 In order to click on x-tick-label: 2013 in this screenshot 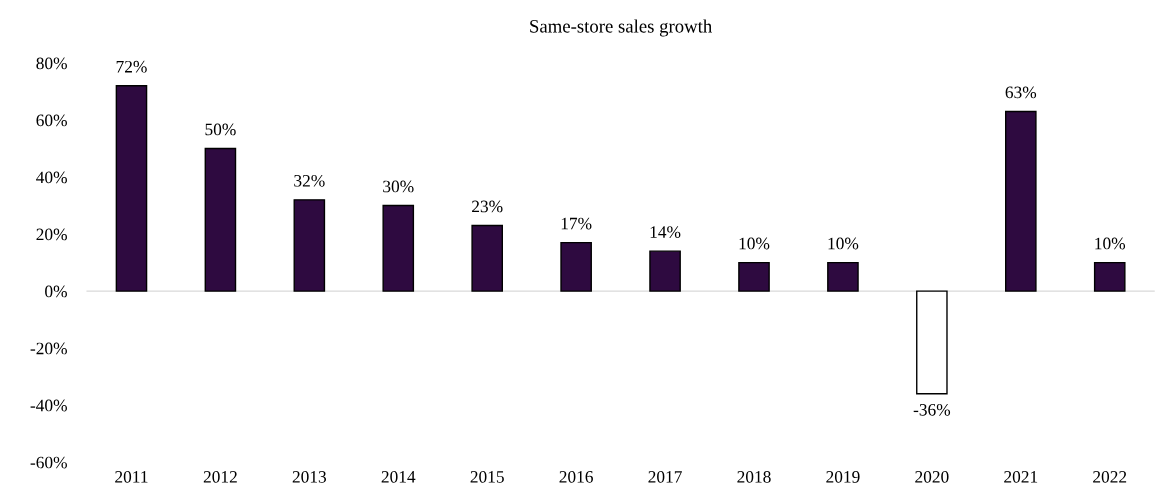, I will do `click(309, 477)`.